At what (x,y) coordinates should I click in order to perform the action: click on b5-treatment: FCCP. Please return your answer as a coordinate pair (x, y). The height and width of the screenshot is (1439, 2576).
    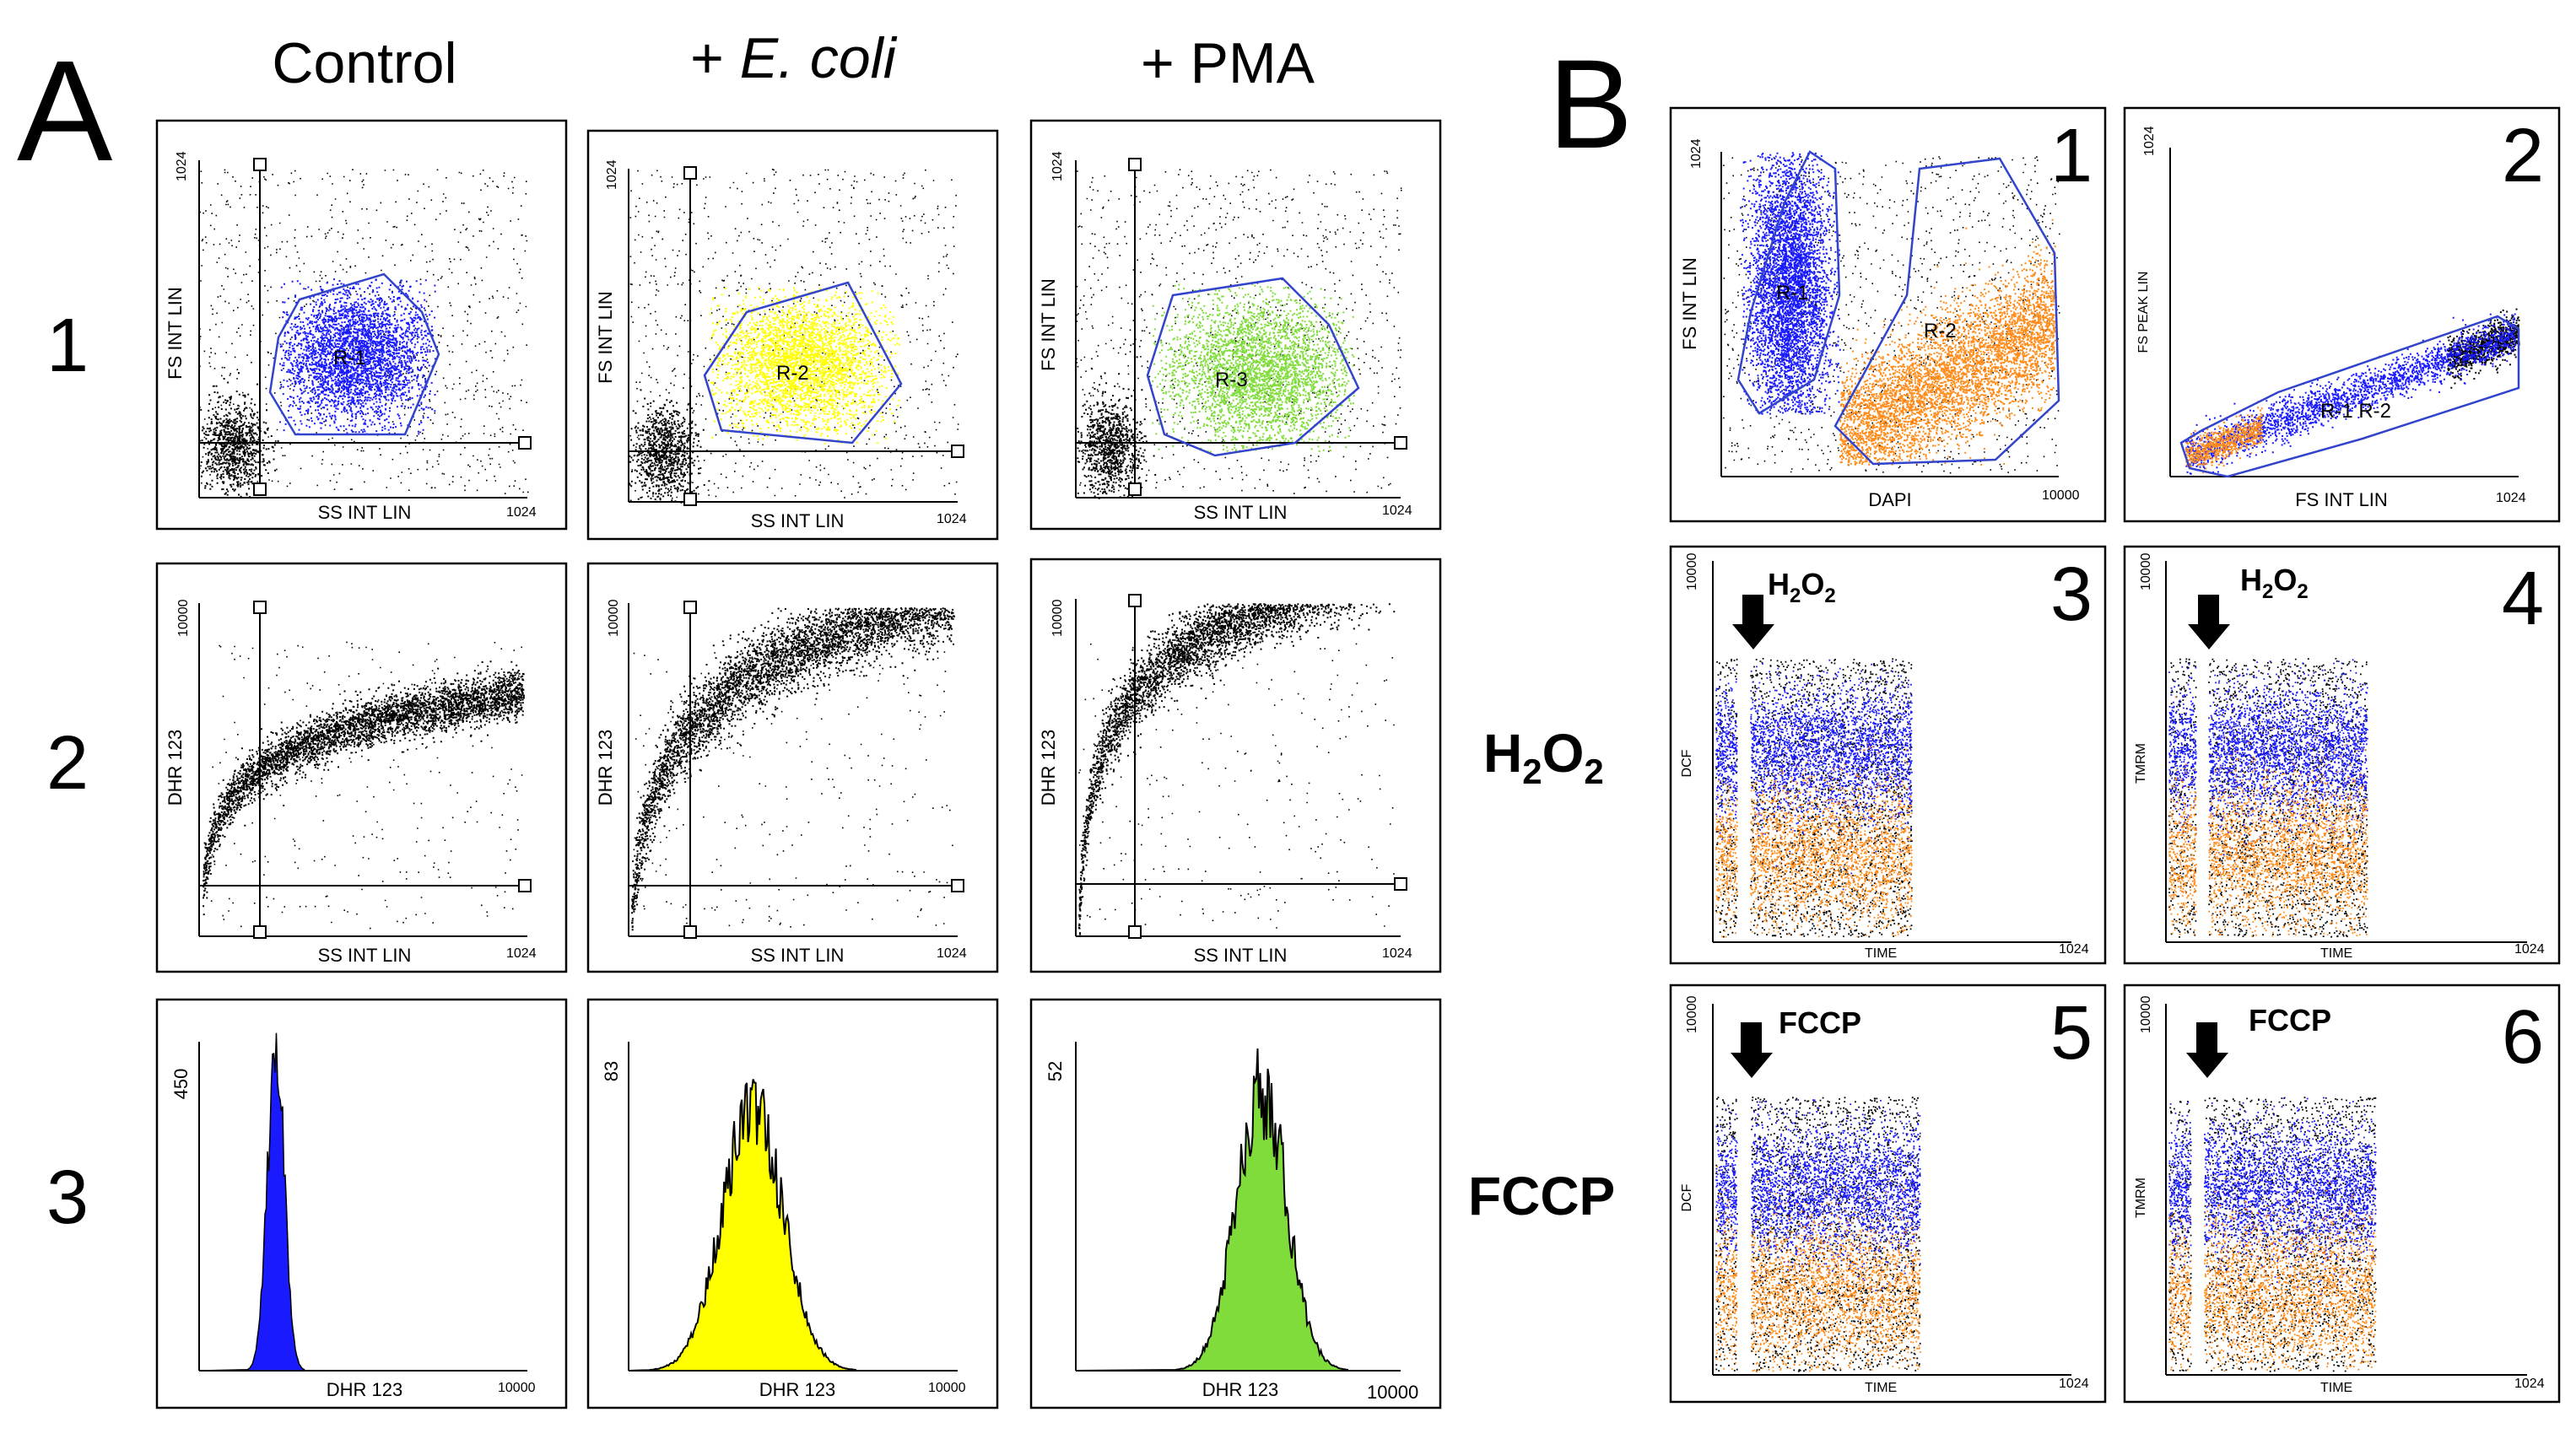
    Looking at the image, I should click on (1796, 1041).